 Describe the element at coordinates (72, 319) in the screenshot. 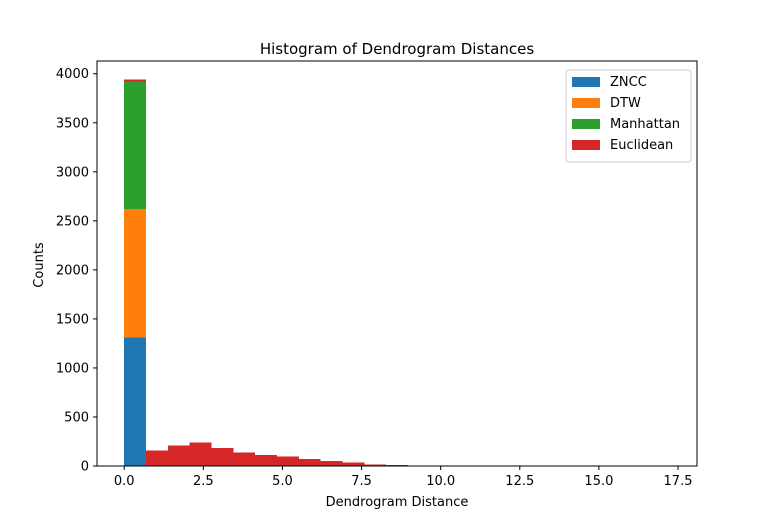

I see `y-tick-label: 1500` at that location.